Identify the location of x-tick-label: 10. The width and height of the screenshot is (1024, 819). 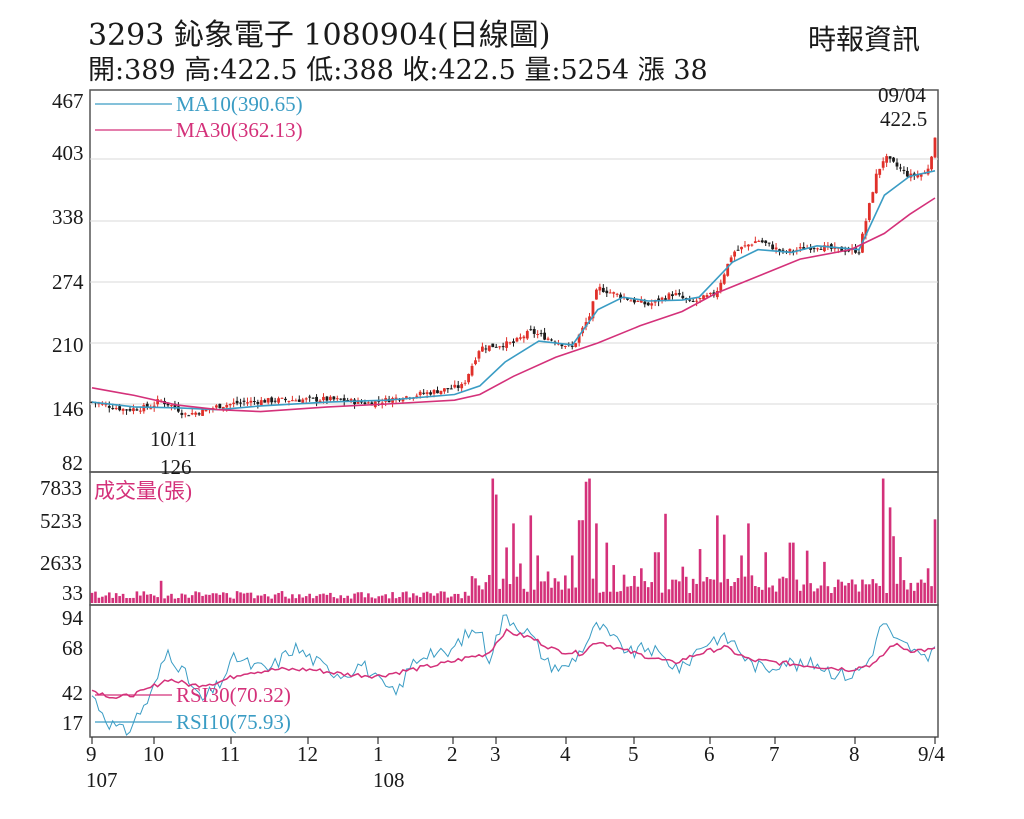
(153, 754).